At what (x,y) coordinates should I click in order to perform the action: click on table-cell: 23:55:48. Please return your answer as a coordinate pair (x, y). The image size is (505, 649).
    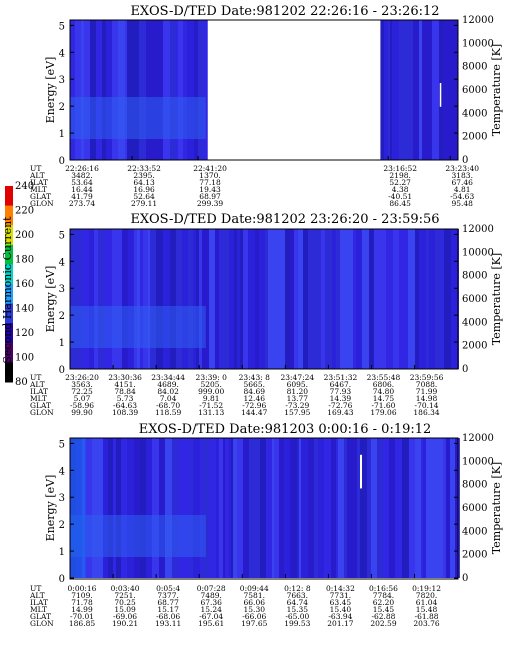
    Looking at the image, I should click on (384, 377).